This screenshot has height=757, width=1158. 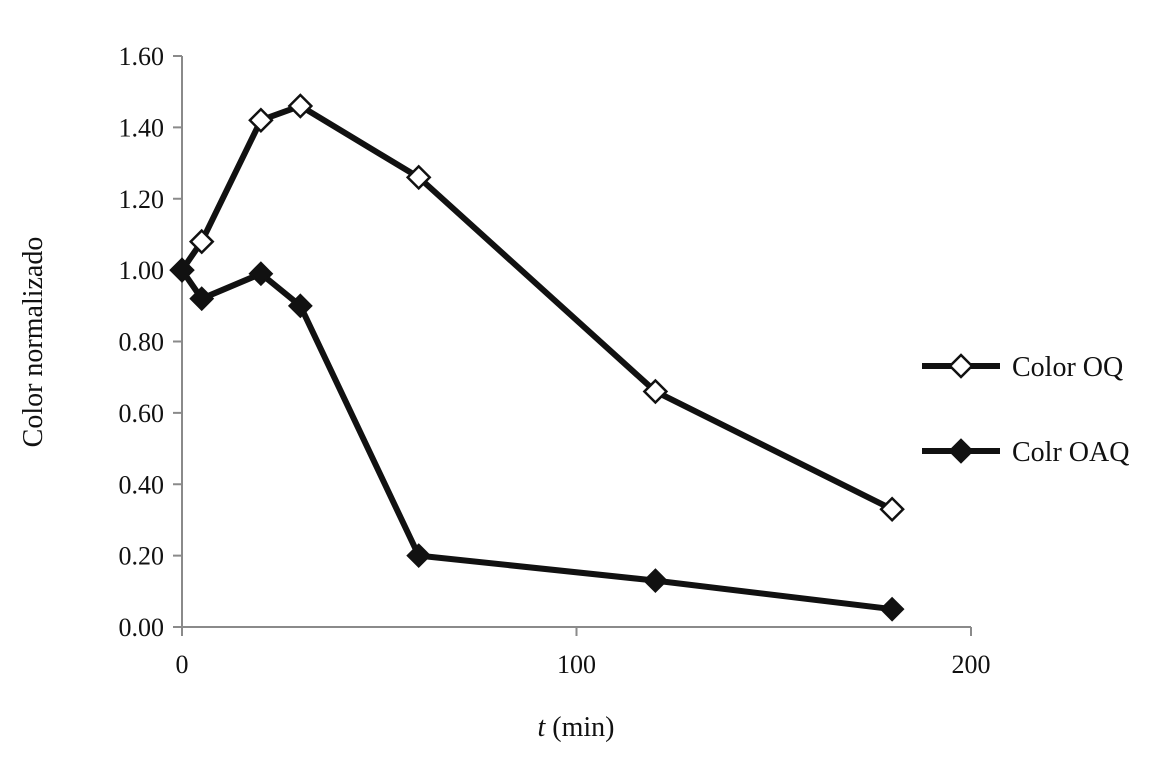 I want to click on y-ticks: 0.00 0.20 0.40 0.60 0.80 1.00 1.20 1.40 1.60, so click(x=150, y=342).